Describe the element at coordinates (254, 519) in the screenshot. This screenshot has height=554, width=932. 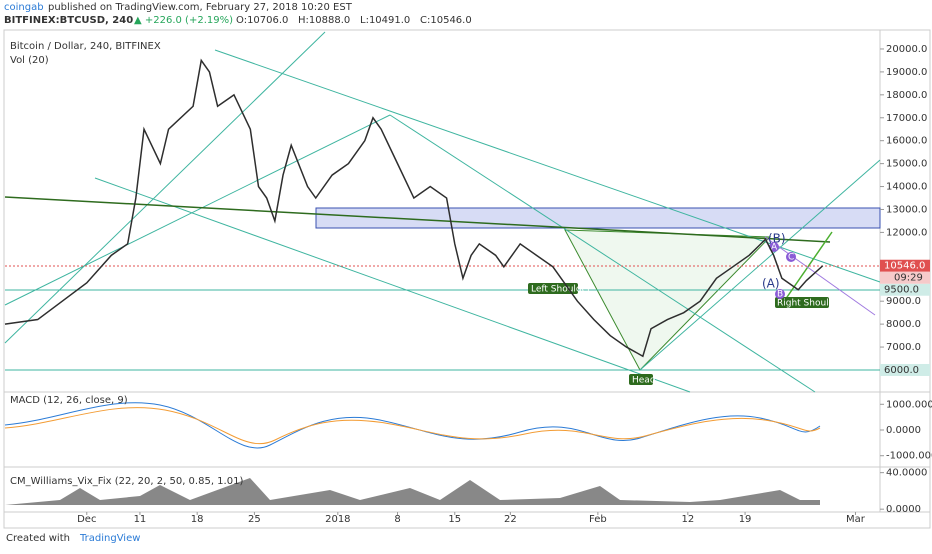
I see `x-tick-label: 25` at that location.